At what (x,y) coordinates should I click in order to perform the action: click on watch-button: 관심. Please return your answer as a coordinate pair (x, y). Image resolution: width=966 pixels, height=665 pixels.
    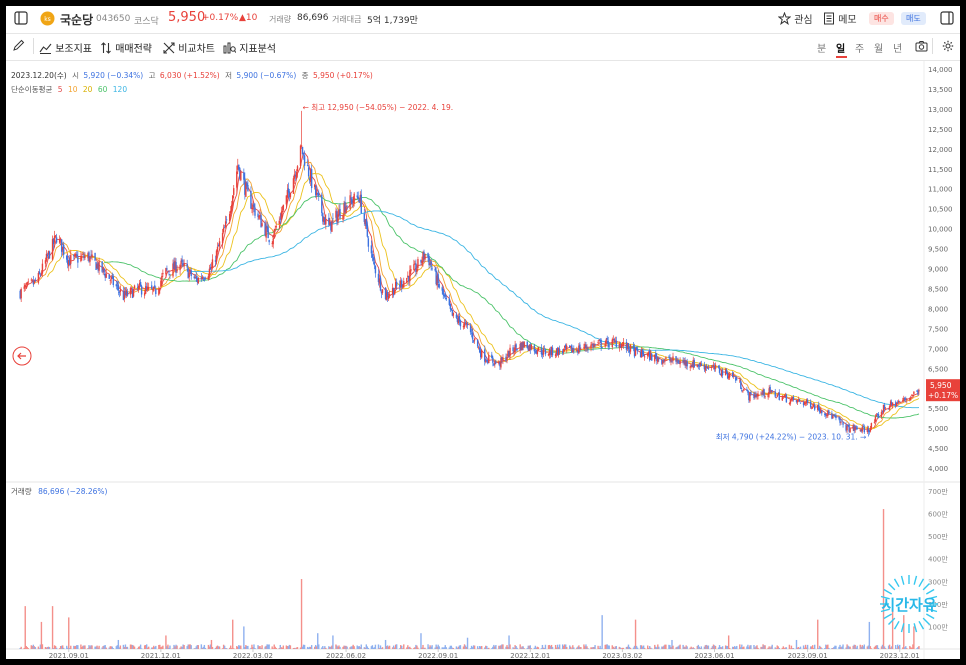
    Looking at the image, I should click on (795, 18).